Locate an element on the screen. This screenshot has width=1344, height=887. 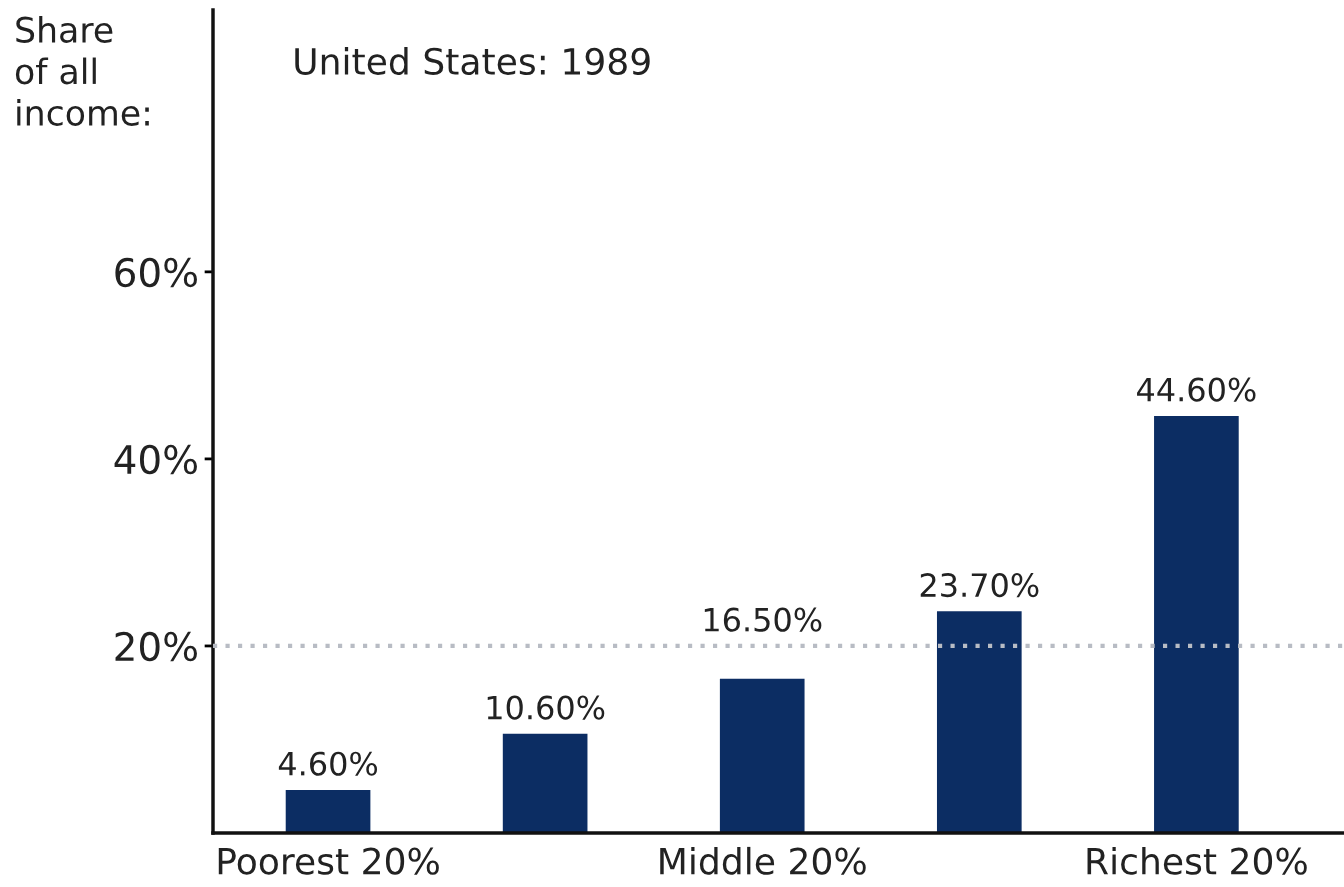
y-tick-label: 20% is located at coordinates (156, 646).